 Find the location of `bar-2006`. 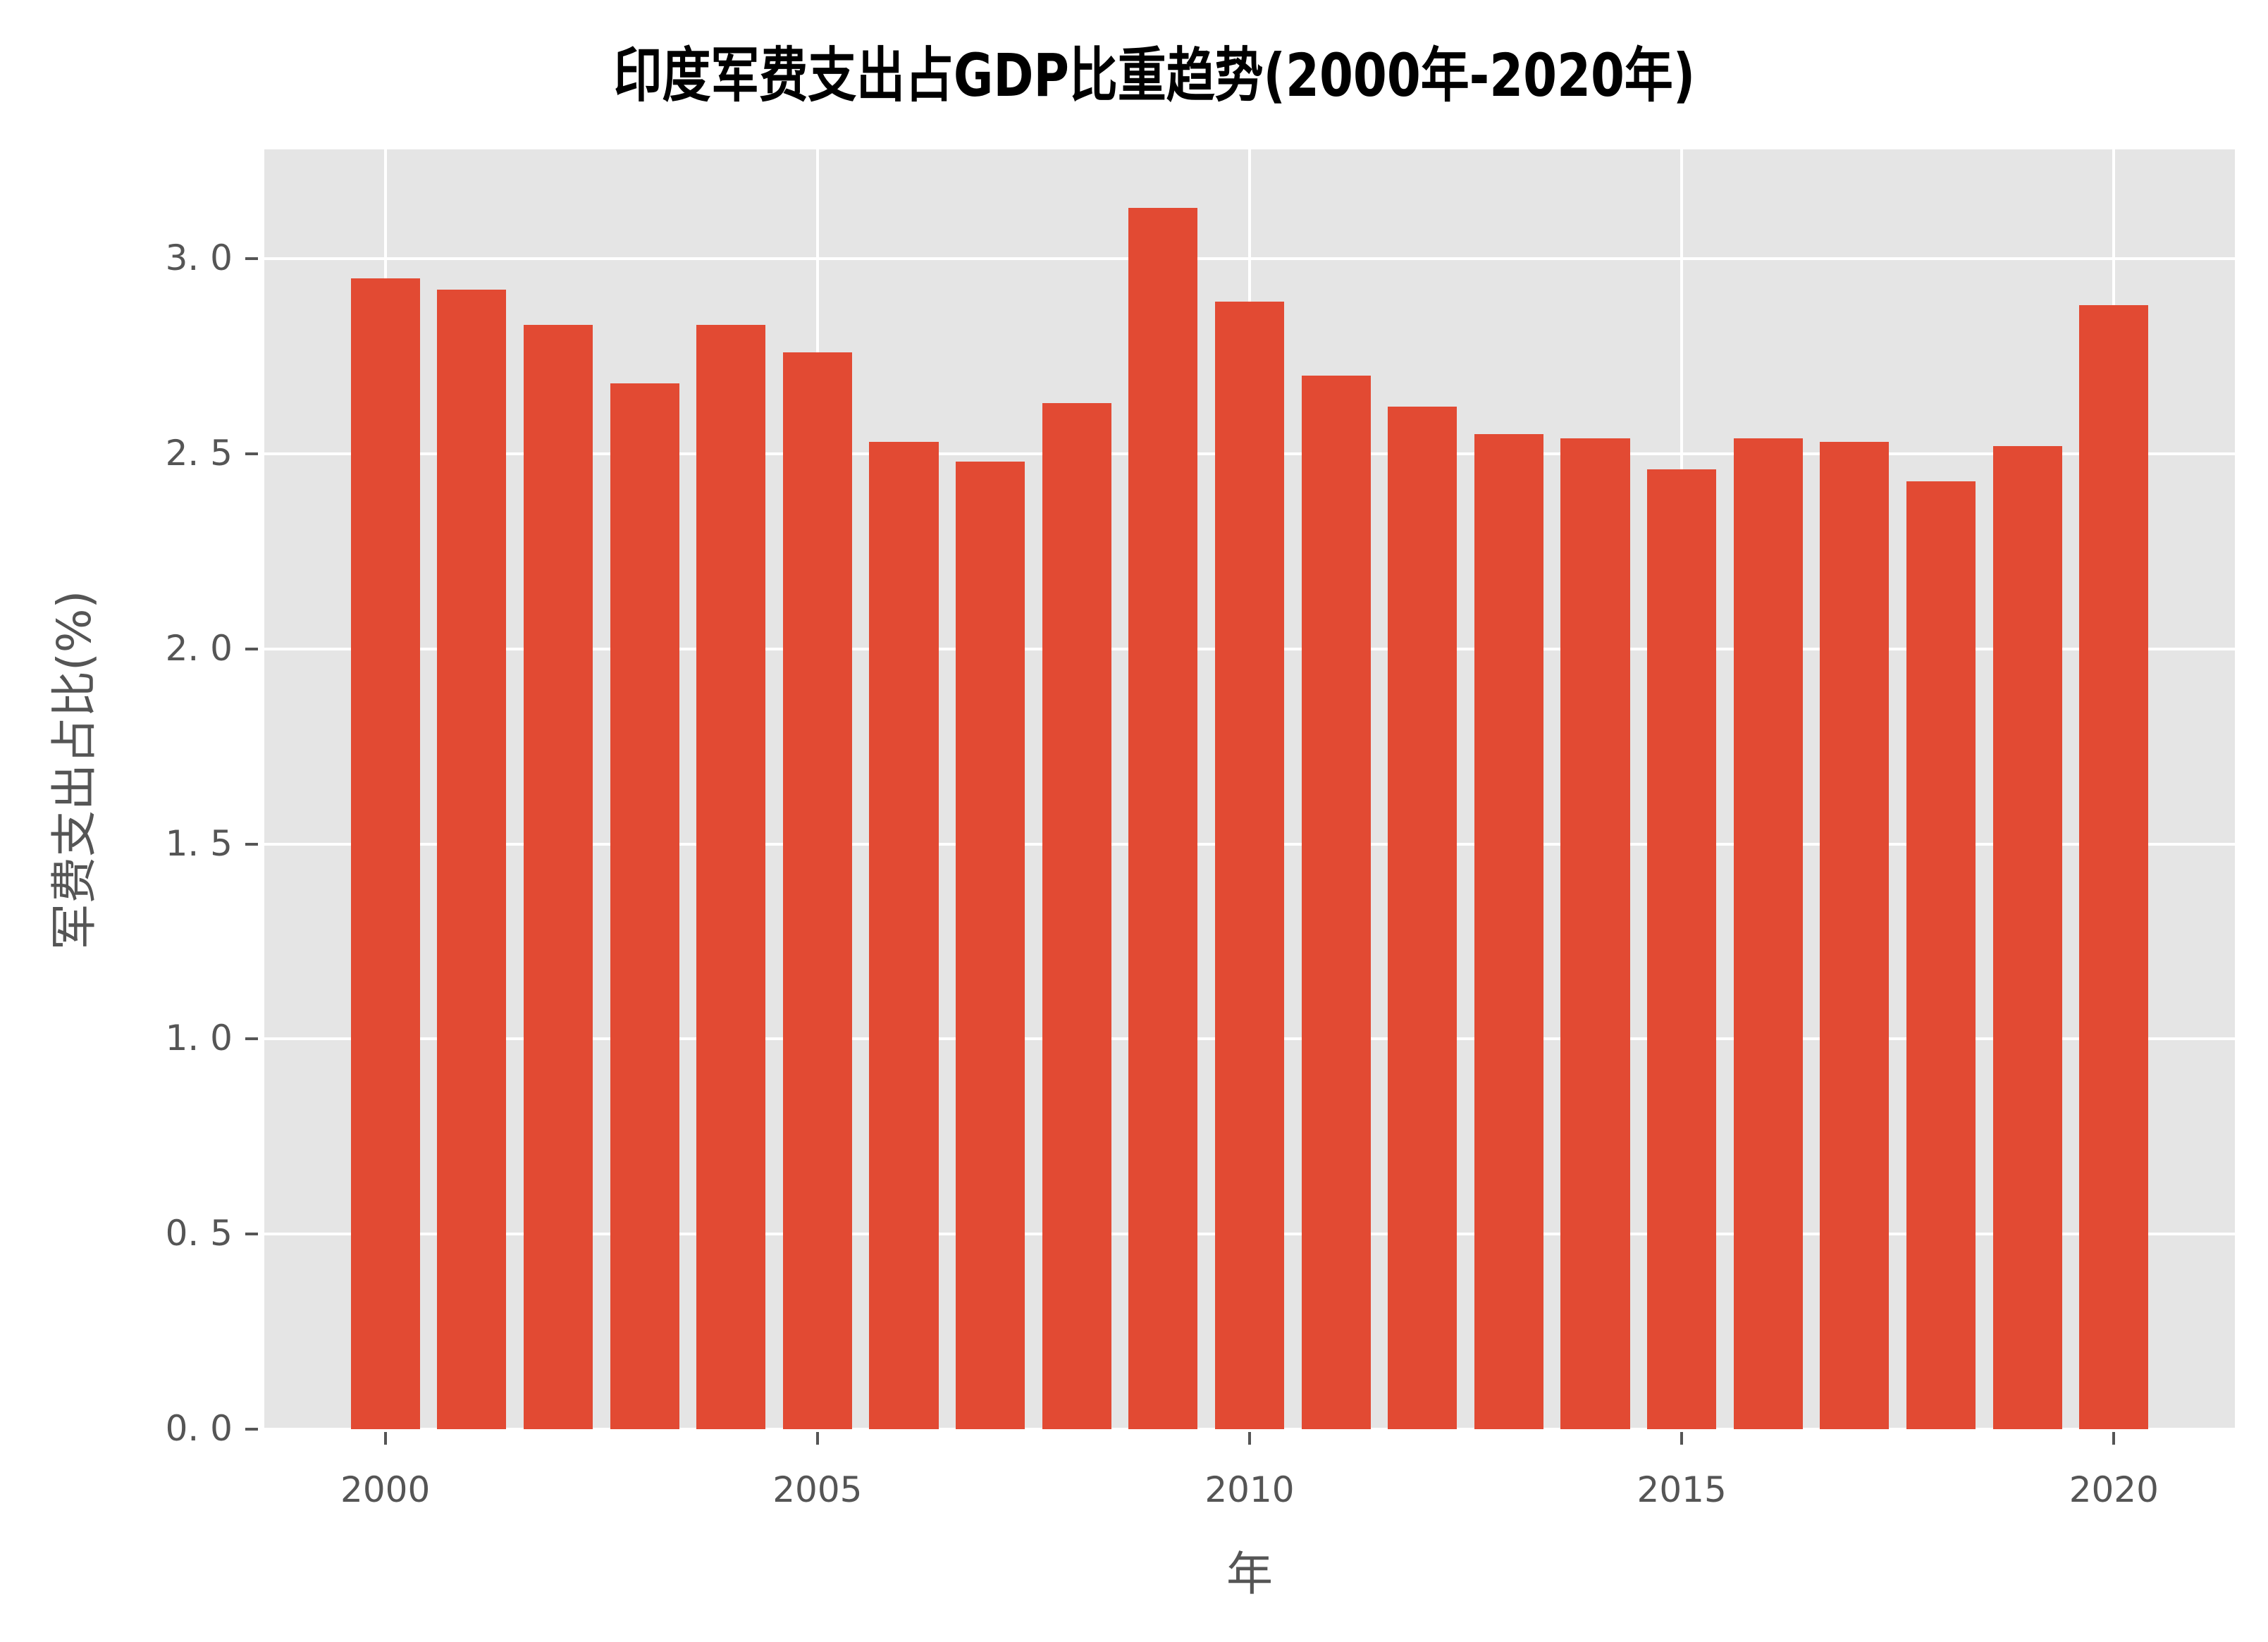

bar-2006 is located at coordinates (904, 935).